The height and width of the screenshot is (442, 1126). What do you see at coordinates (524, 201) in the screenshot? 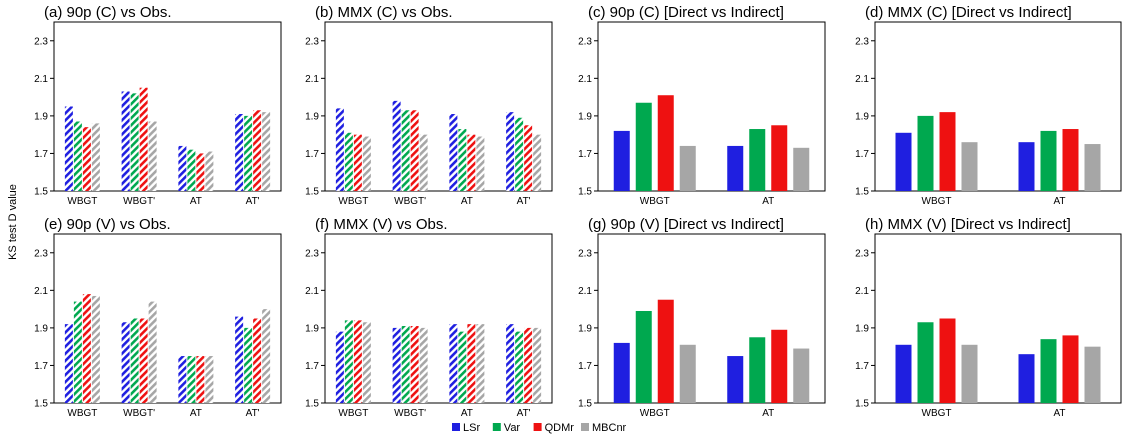
I see `x-tick-label: AT'` at bounding box center [524, 201].